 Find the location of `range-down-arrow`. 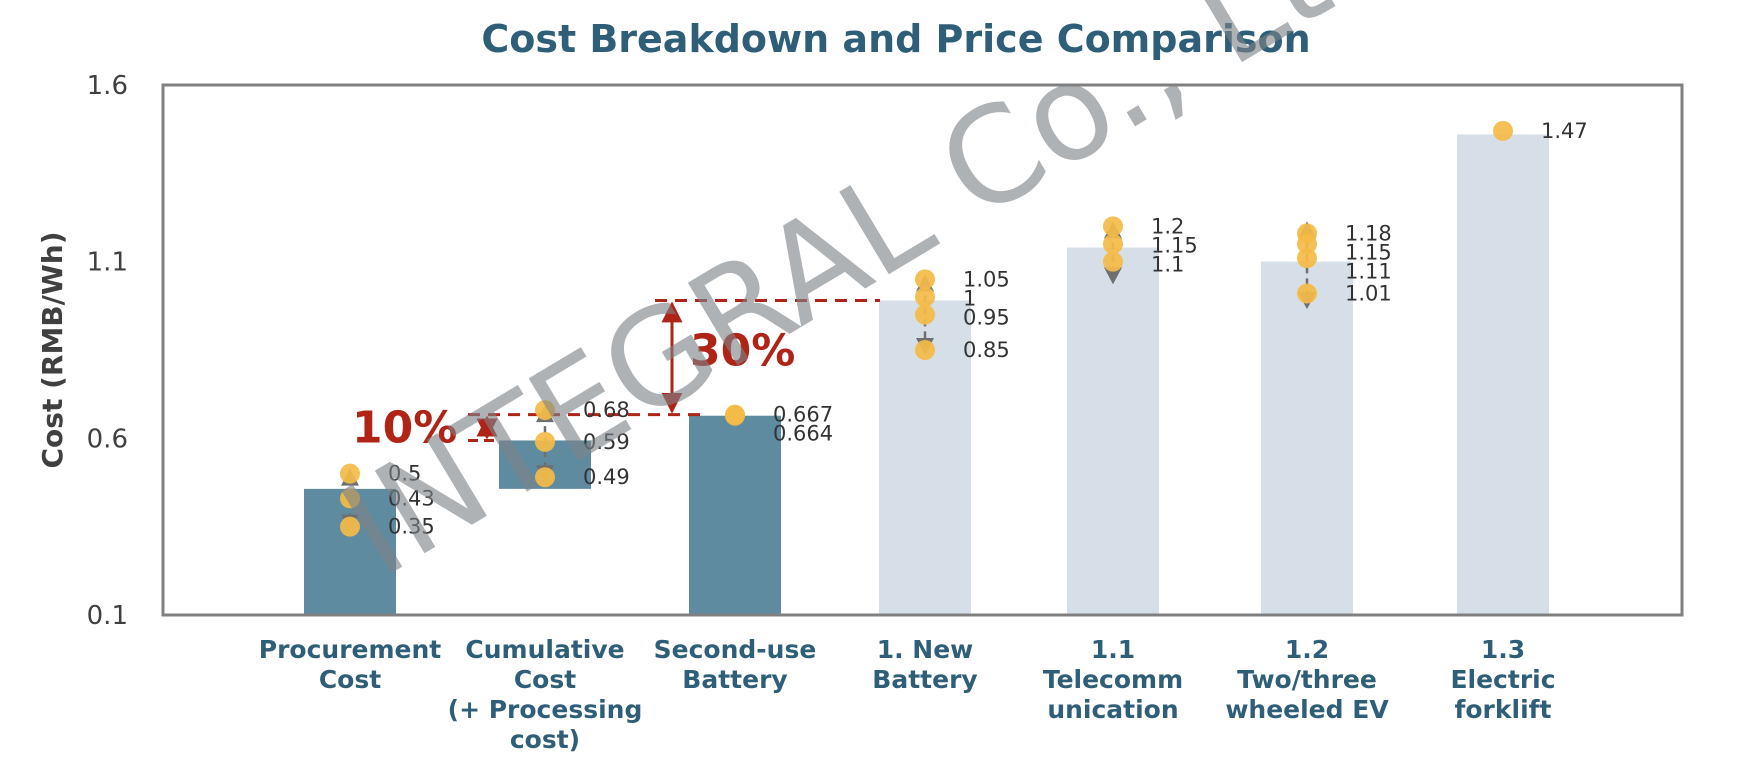

range-down-arrow is located at coordinates (1113, 276).